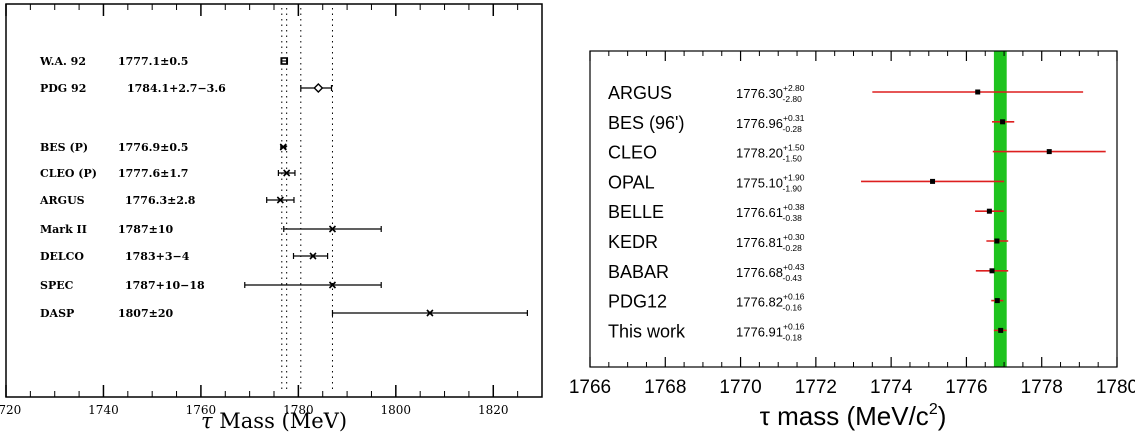  Describe the element at coordinates (62, 256) in the screenshot. I see `row-label: DELCO` at that location.